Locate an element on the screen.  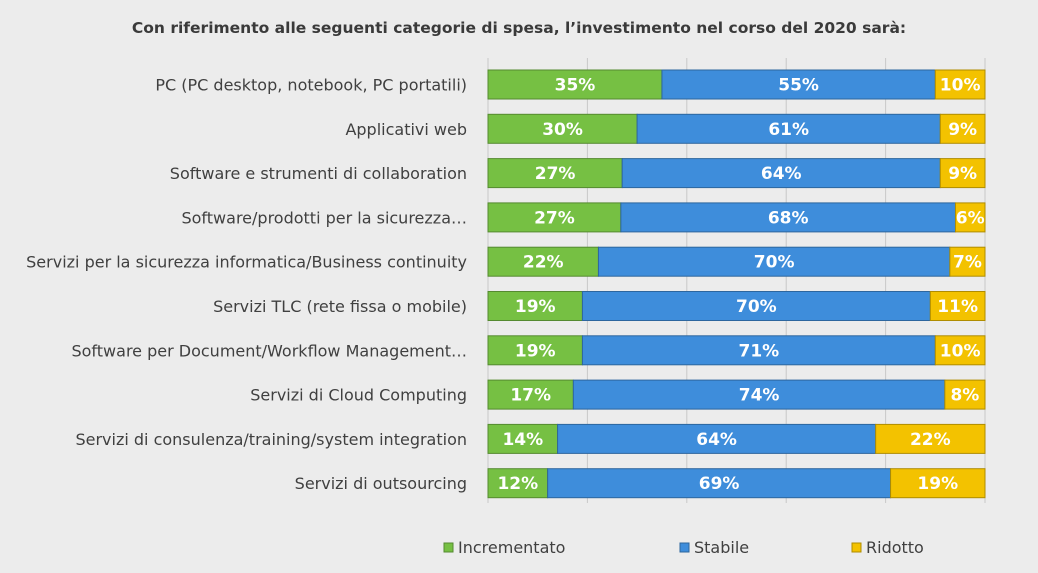
legend-label-ridotto: Ridotto is located at coordinates (895, 547).